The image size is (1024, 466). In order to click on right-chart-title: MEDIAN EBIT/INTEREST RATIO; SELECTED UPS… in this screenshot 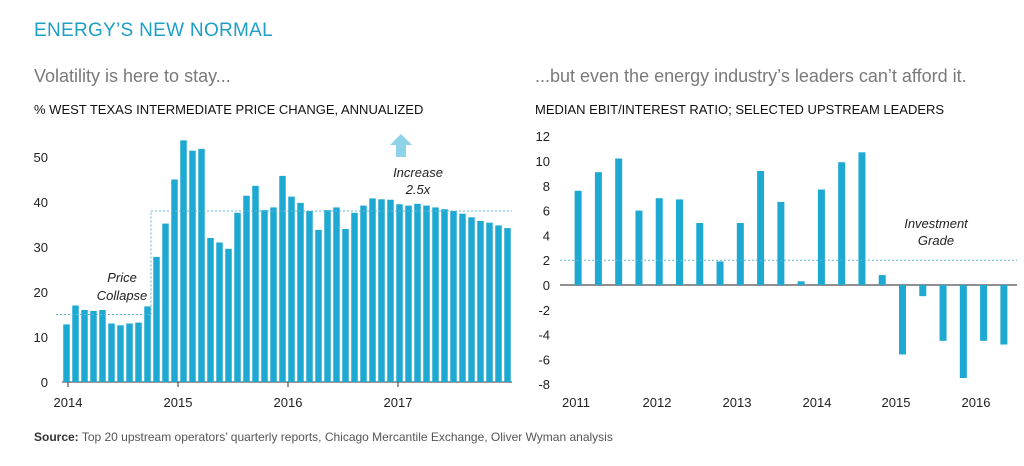, I will do `click(740, 109)`.